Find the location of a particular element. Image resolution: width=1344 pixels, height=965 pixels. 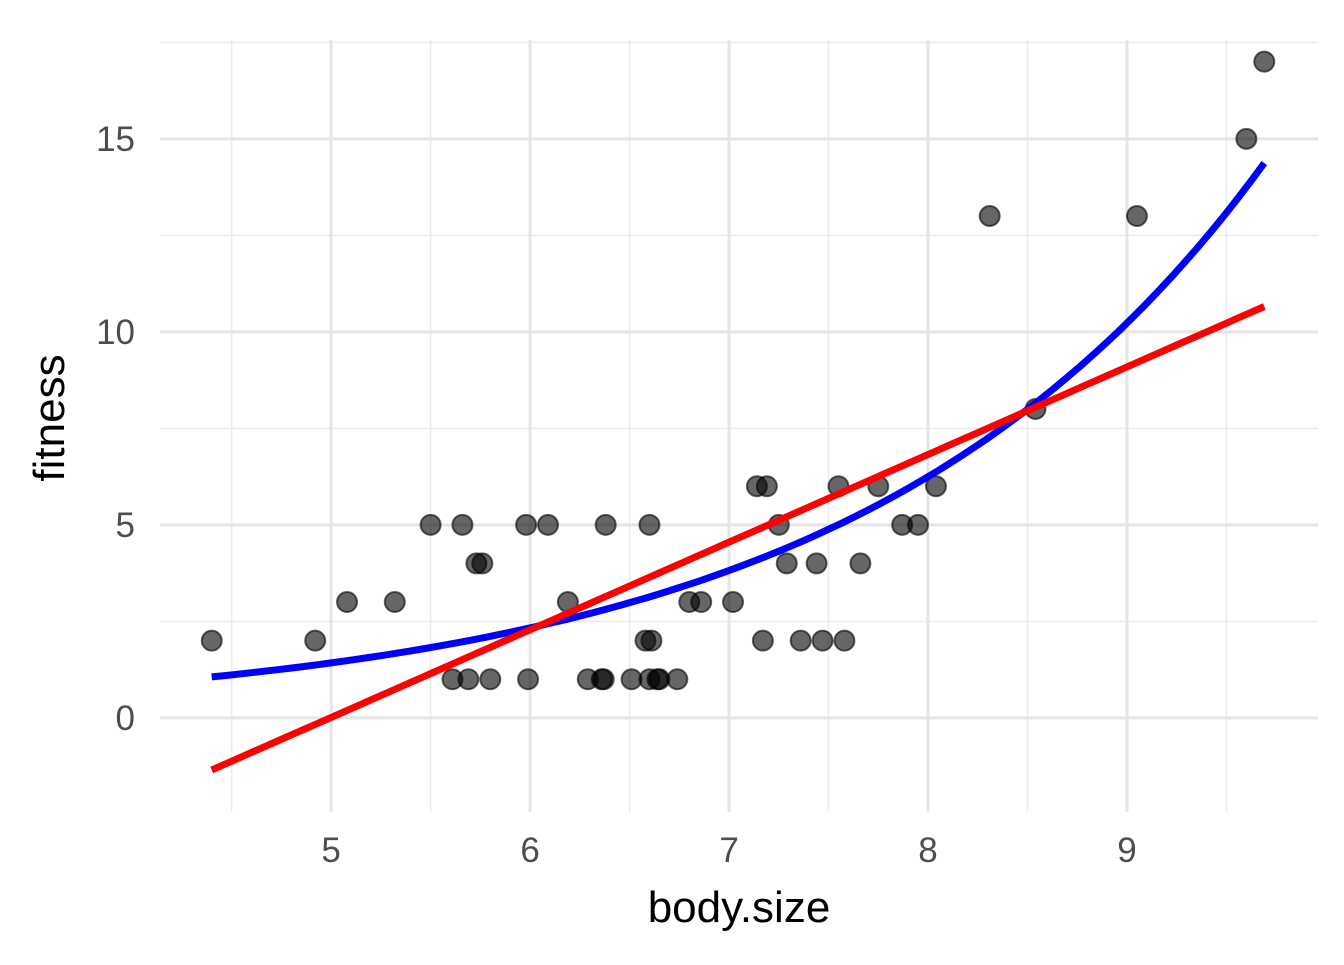

x-tick-label: 6 is located at coordinates (529, 850).